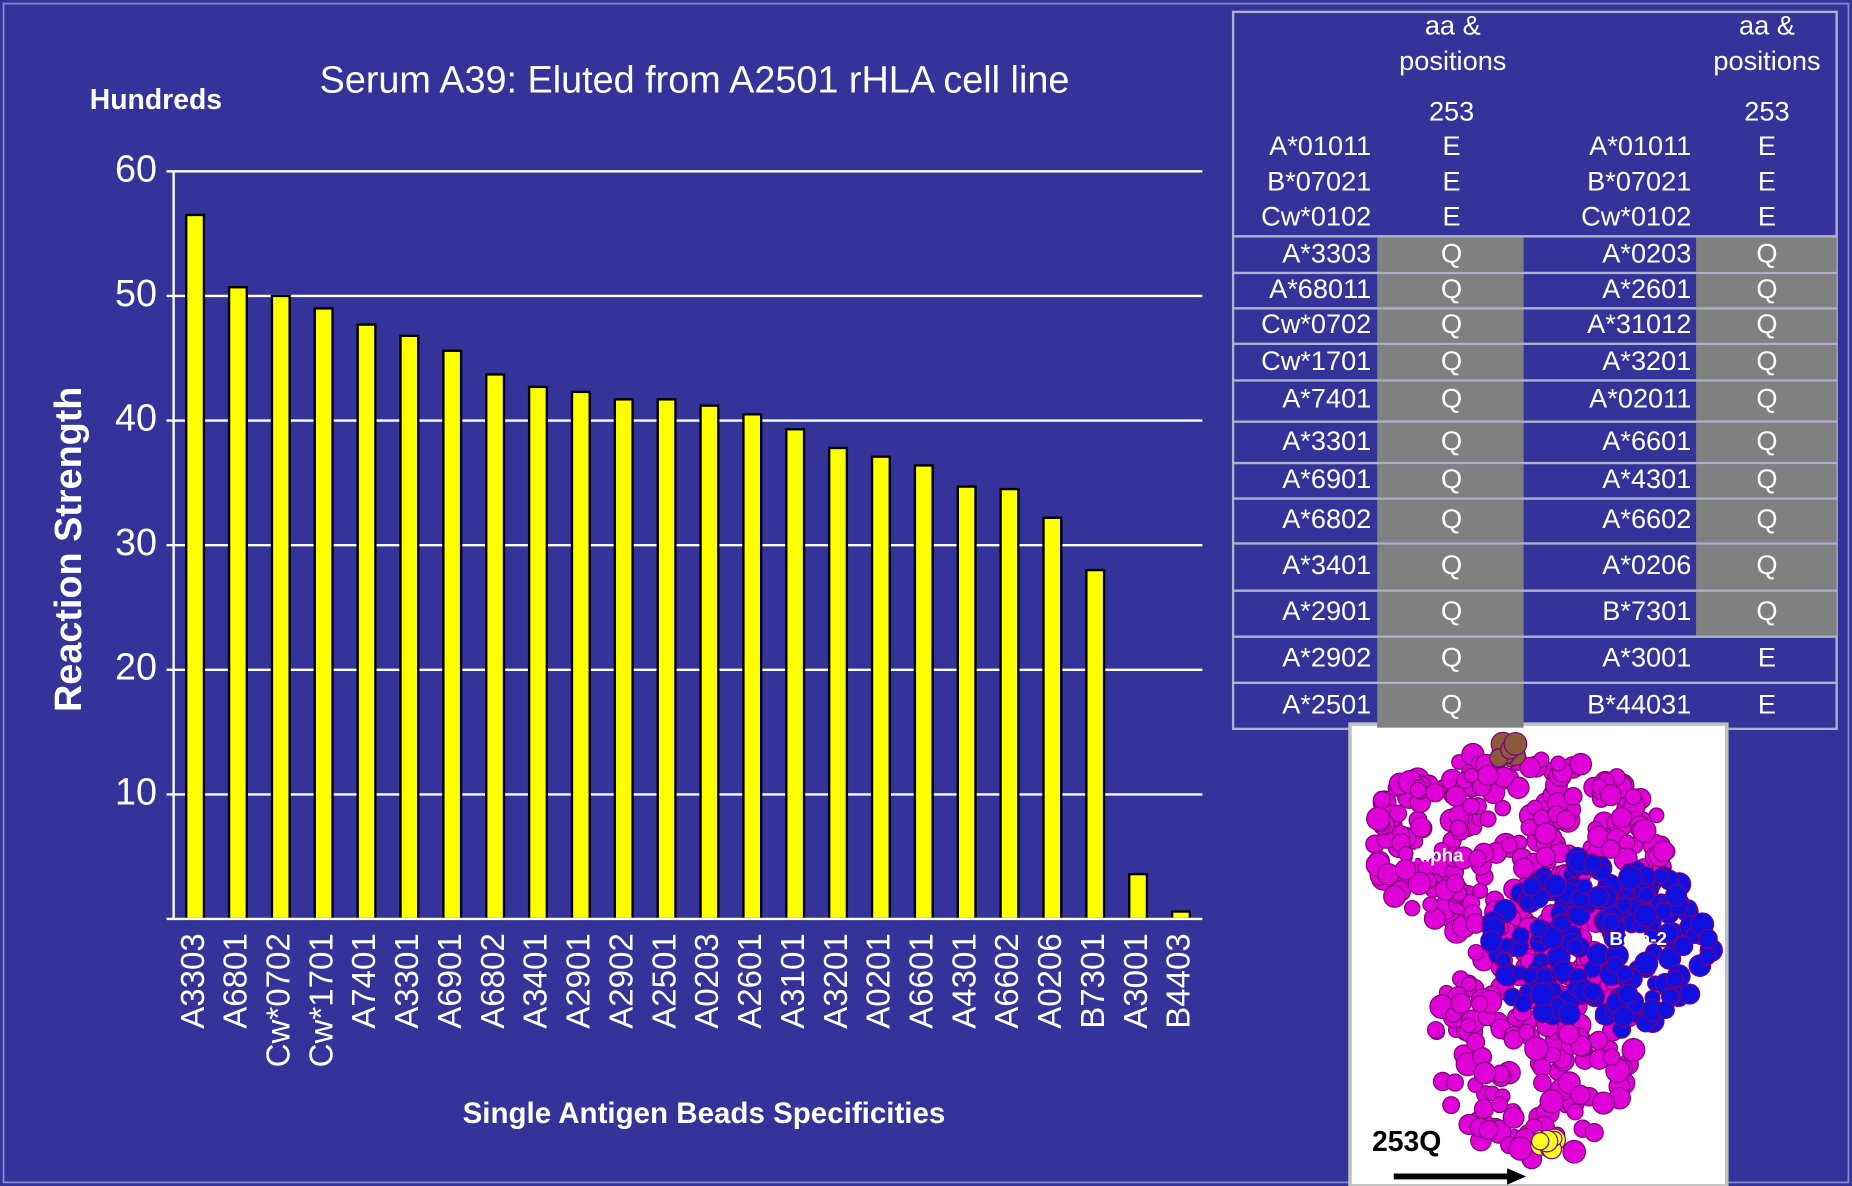 The width and height of the screenshot is (1852, 1186). Describe the element at coordinates (1326, 398) in the screenshot. I see `allele-cell: A*7401` at that location.